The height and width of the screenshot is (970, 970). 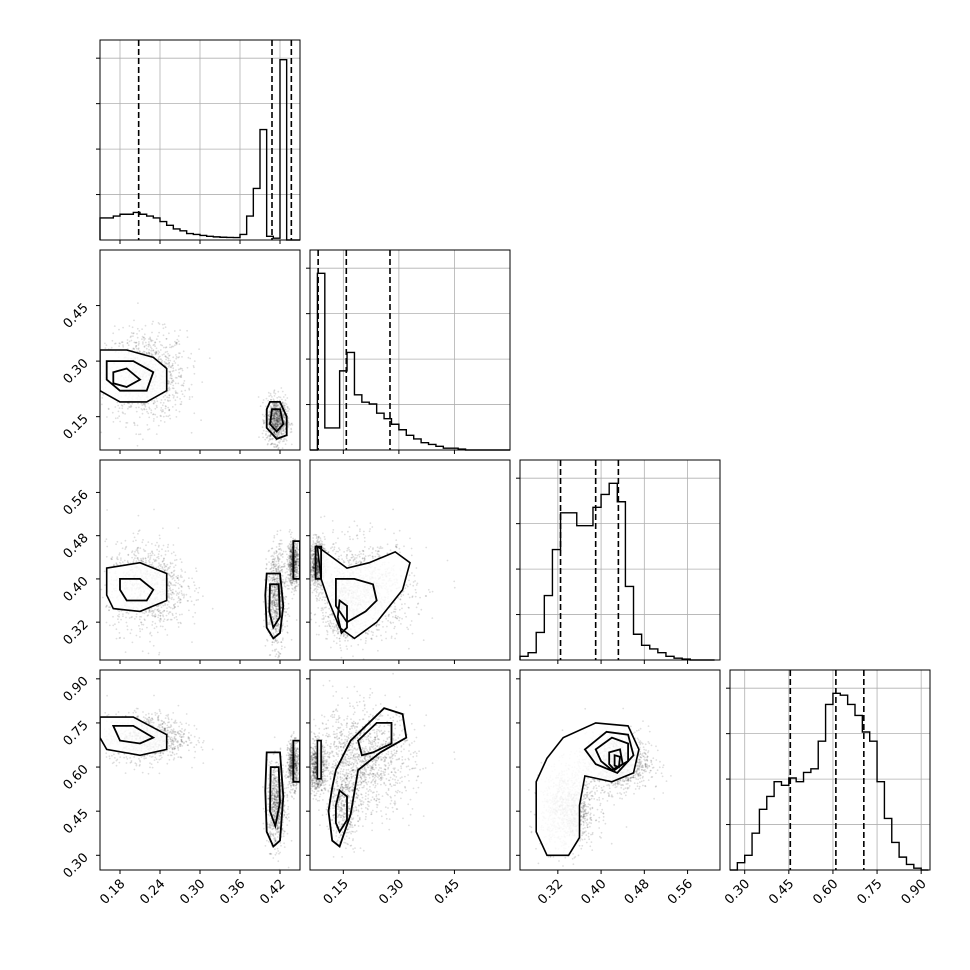 I want to click on panel-frame, so click(x=620, y=560).